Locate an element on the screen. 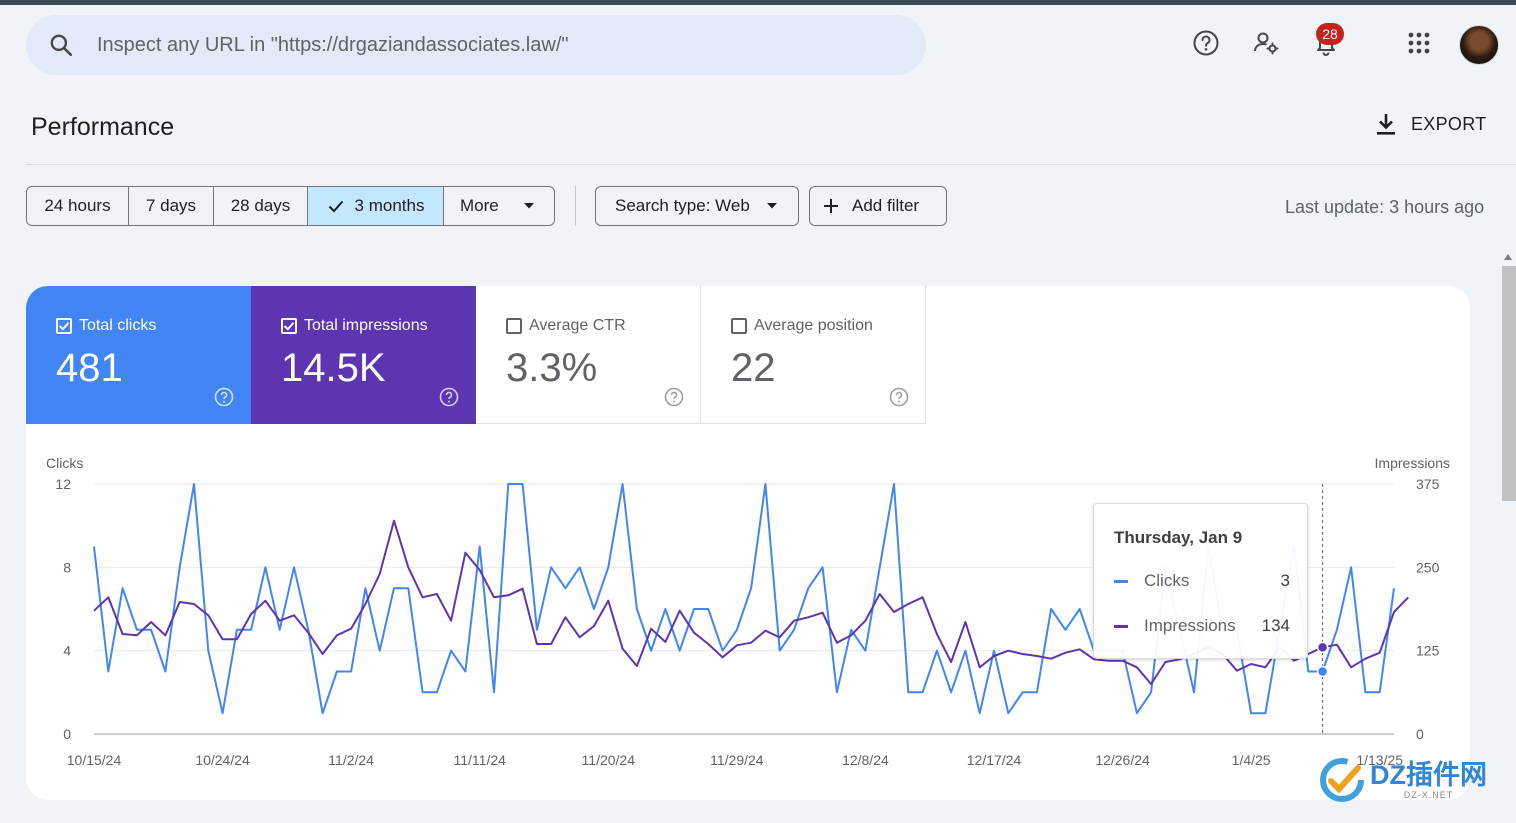 The width and height of the screenshot is (1516, 823). metric-total-impressions: Total impressions 14.5K is located at coordinates (363, 355).